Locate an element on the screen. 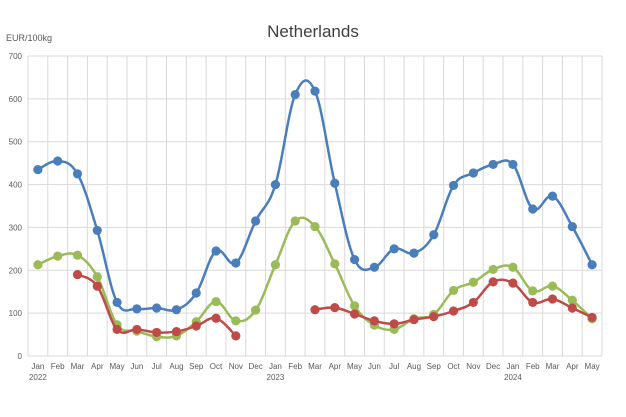 Image resolution: width=626 pixels, height=417 pixels. x-year-label: 2024 is located at coordinates (513, 377).